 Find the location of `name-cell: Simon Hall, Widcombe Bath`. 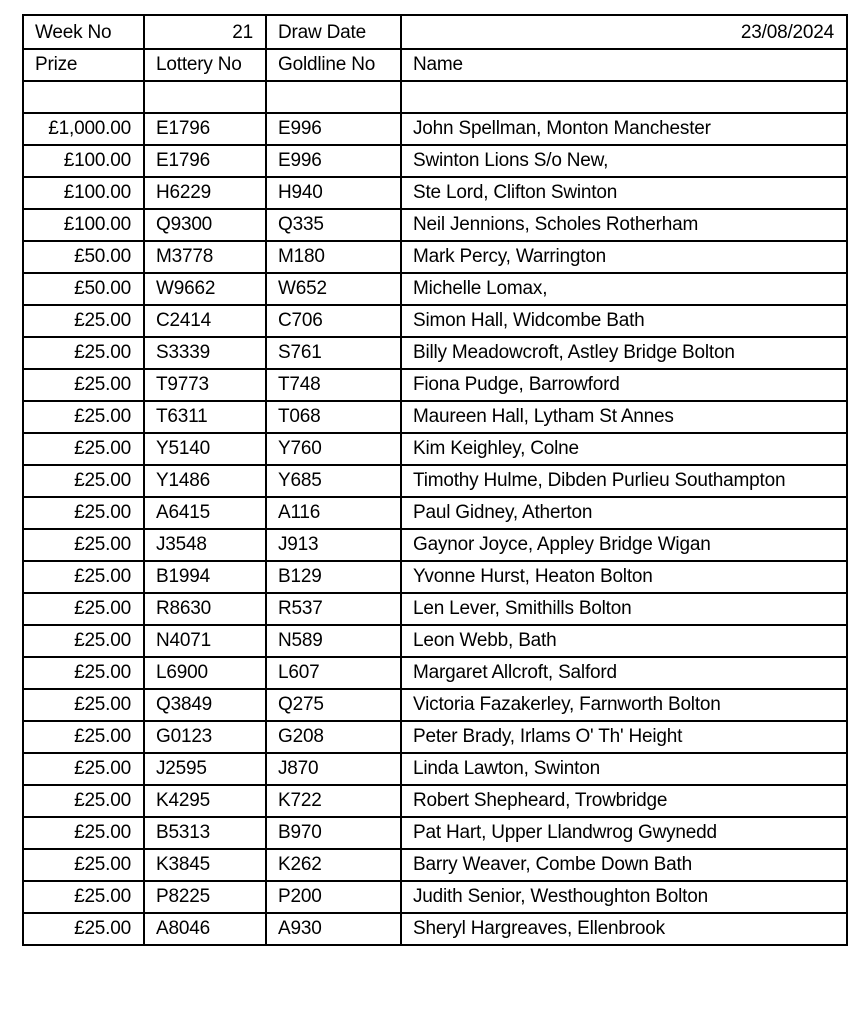

name-cell: Simon Hall, Widcombe Bath is located at coordinates (624, 321).